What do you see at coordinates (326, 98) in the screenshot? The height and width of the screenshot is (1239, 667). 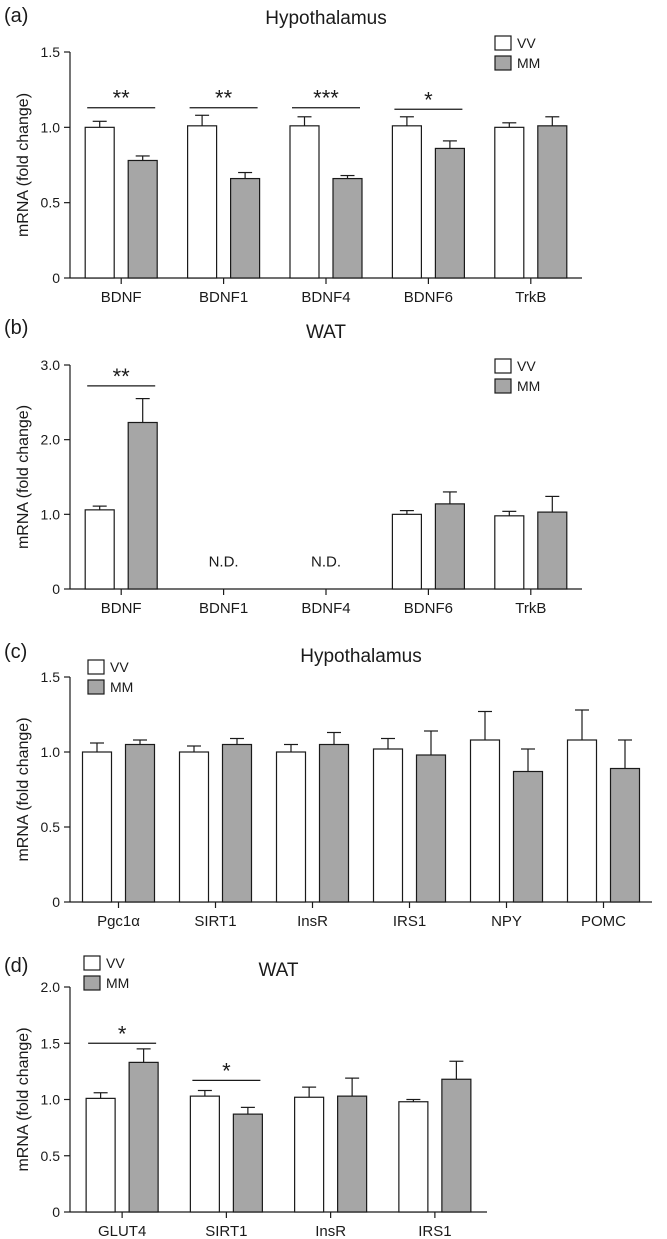 I see `significance-label: ***` at bounding box center [326, 98].